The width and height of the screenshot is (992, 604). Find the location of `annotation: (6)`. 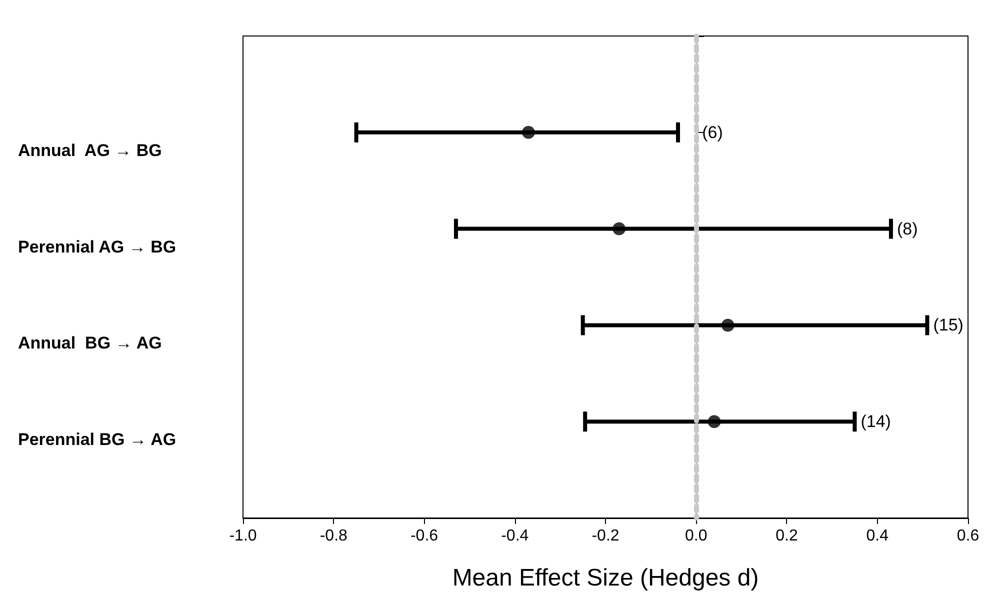

annotation: (6) is located at coordinates (712, 132).